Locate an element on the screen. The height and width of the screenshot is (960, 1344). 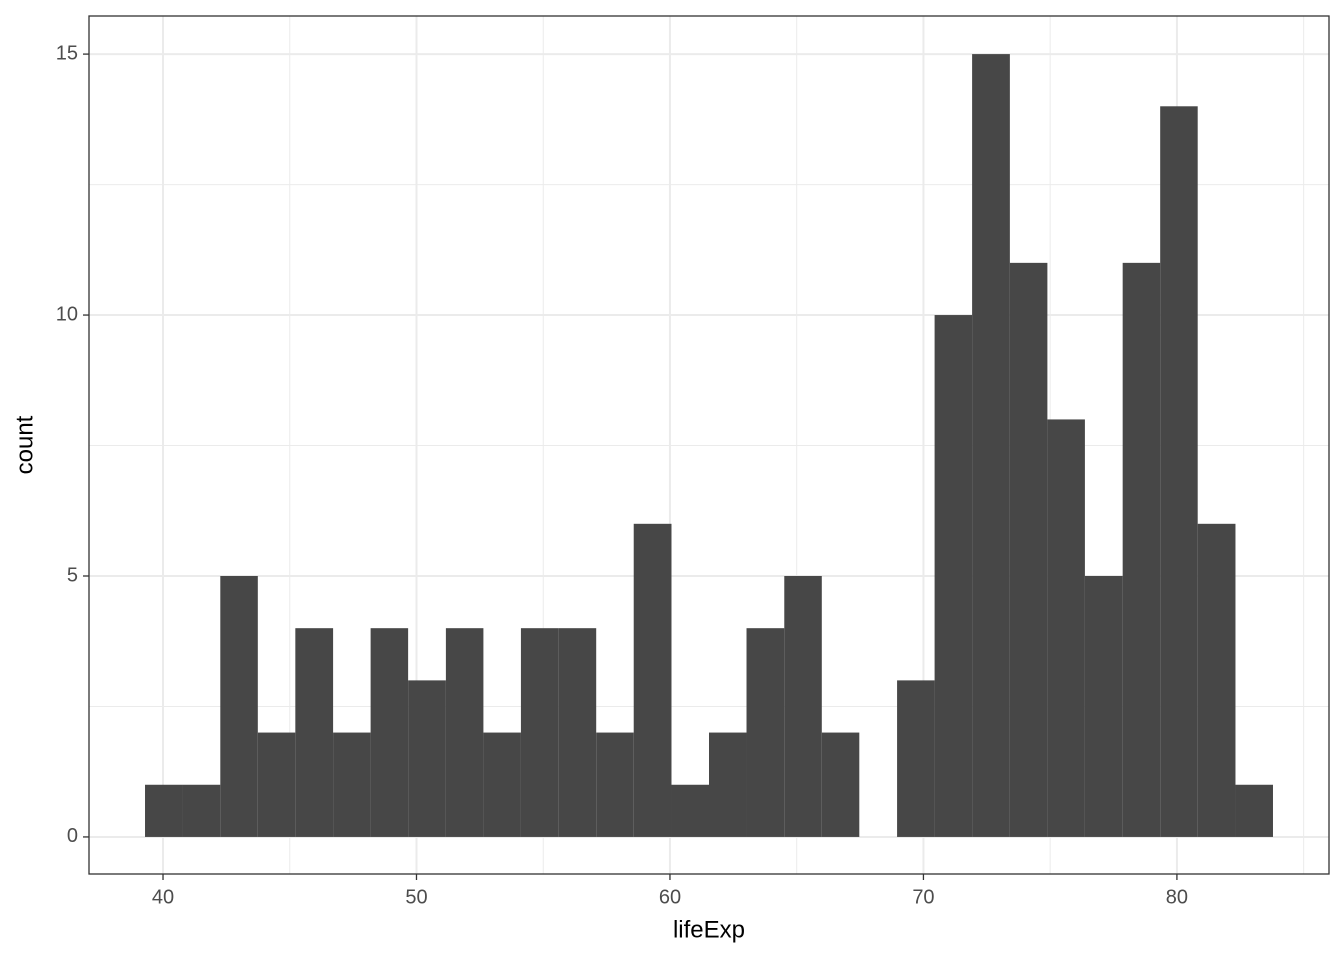
y-tick-label: 10 is located at coordinates (67, 314).